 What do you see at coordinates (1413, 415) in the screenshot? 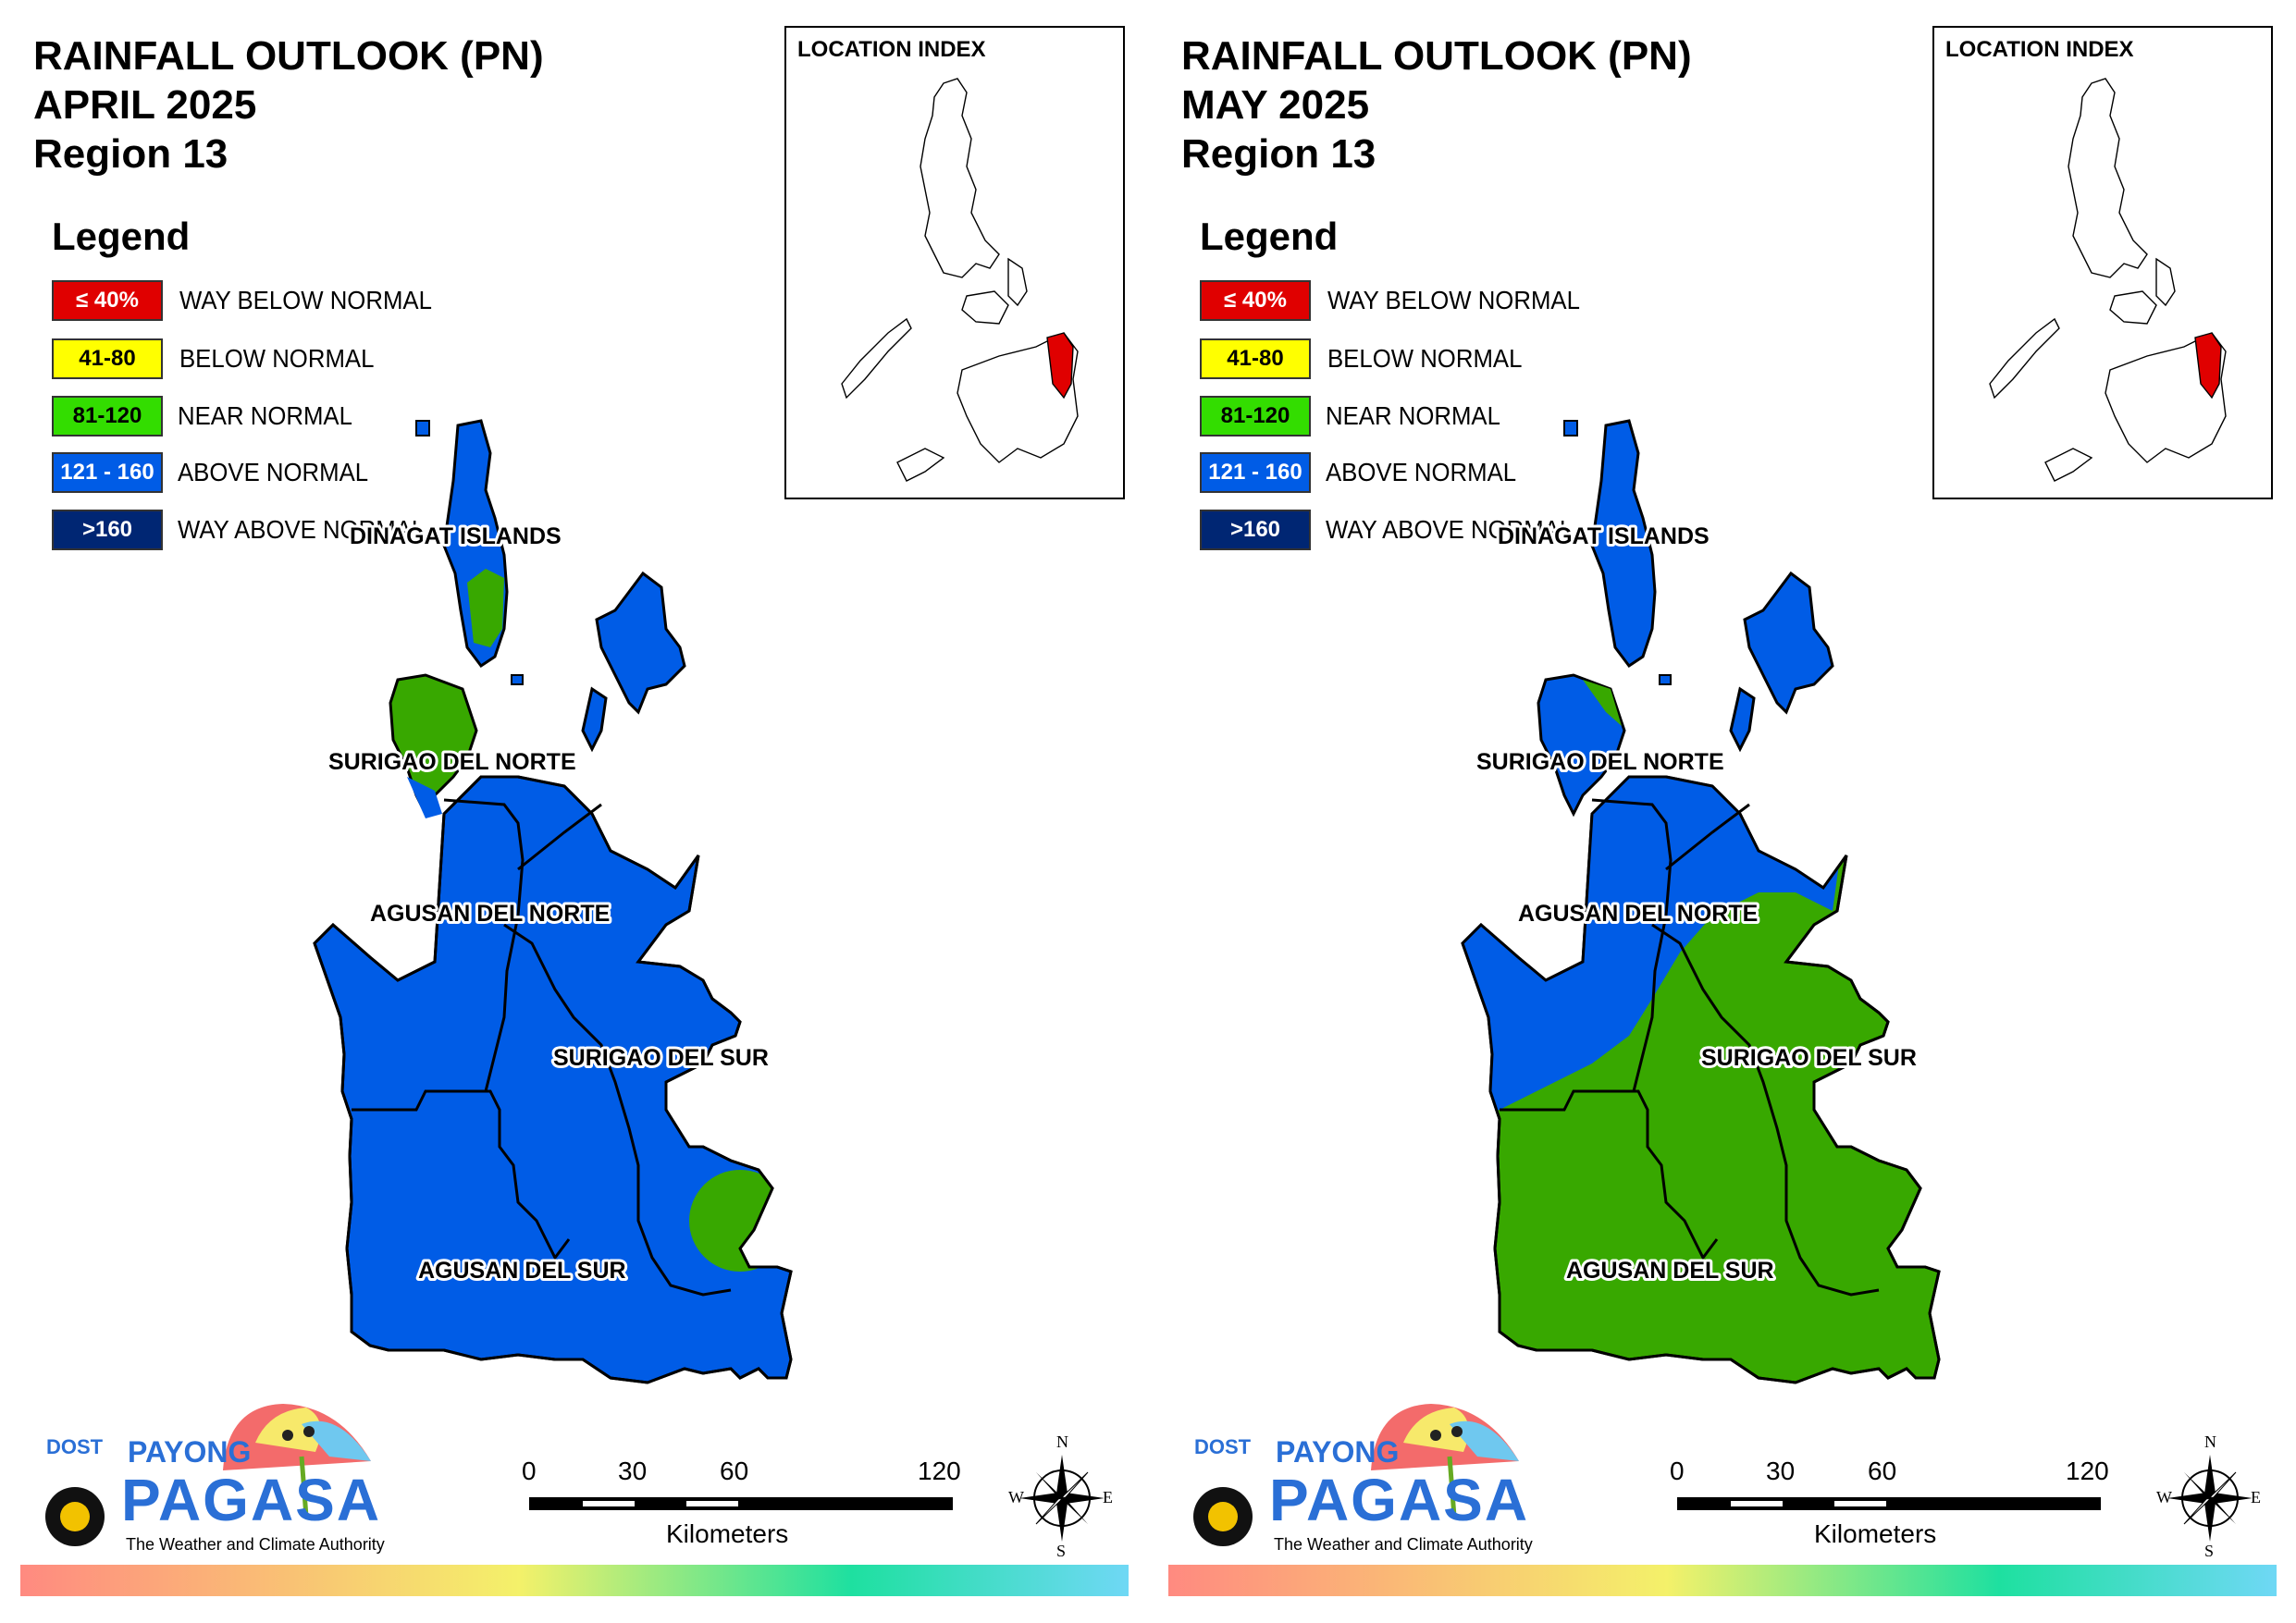
I see `legend-label: NEAR NORMAL` at bounding box center [1413, 415].